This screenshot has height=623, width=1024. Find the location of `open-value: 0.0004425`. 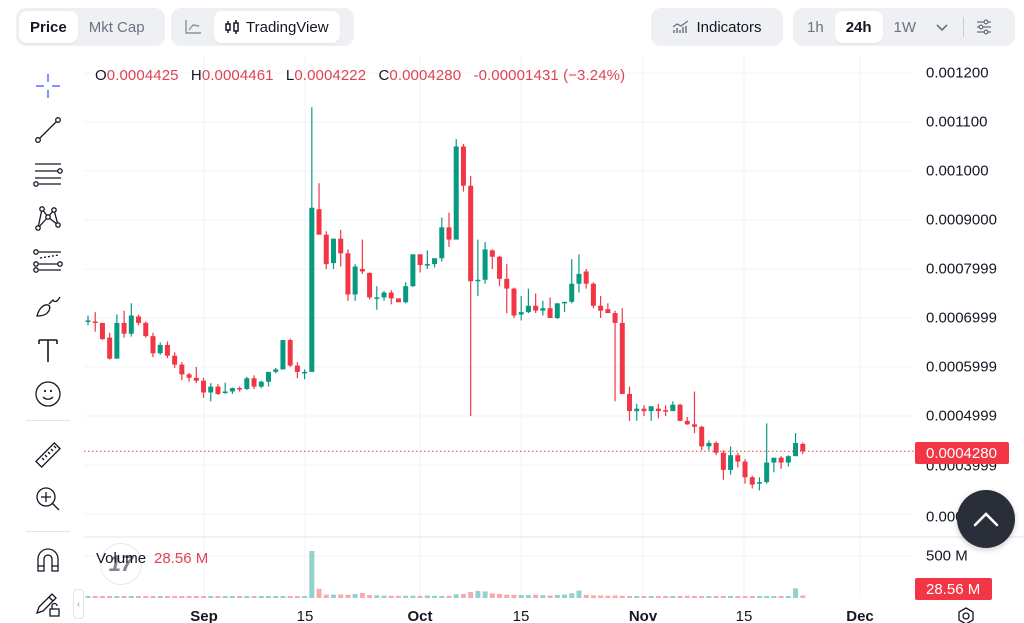

open-value: 0.0004425 is located at coordinates (142, 75).